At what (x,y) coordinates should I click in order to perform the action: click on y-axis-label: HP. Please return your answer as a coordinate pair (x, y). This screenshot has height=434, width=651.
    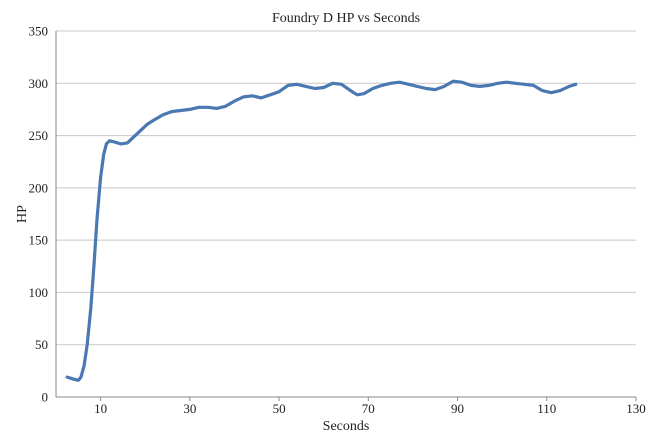
    Looking at the image, I should click on (22, 214).